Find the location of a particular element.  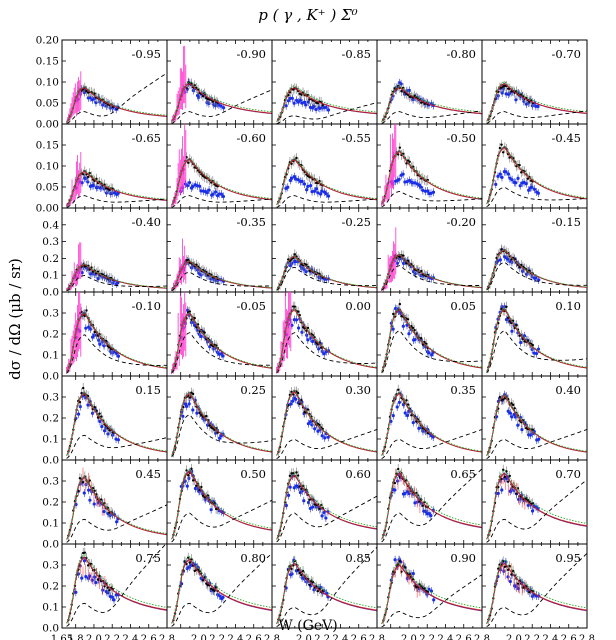

y-tick-label: 0.0 is located at coordinates (50, 545).